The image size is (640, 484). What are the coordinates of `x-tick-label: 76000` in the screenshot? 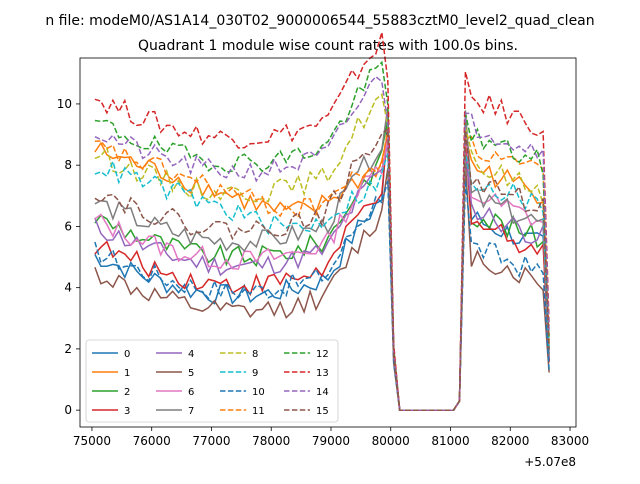 It's located at (152, 441).